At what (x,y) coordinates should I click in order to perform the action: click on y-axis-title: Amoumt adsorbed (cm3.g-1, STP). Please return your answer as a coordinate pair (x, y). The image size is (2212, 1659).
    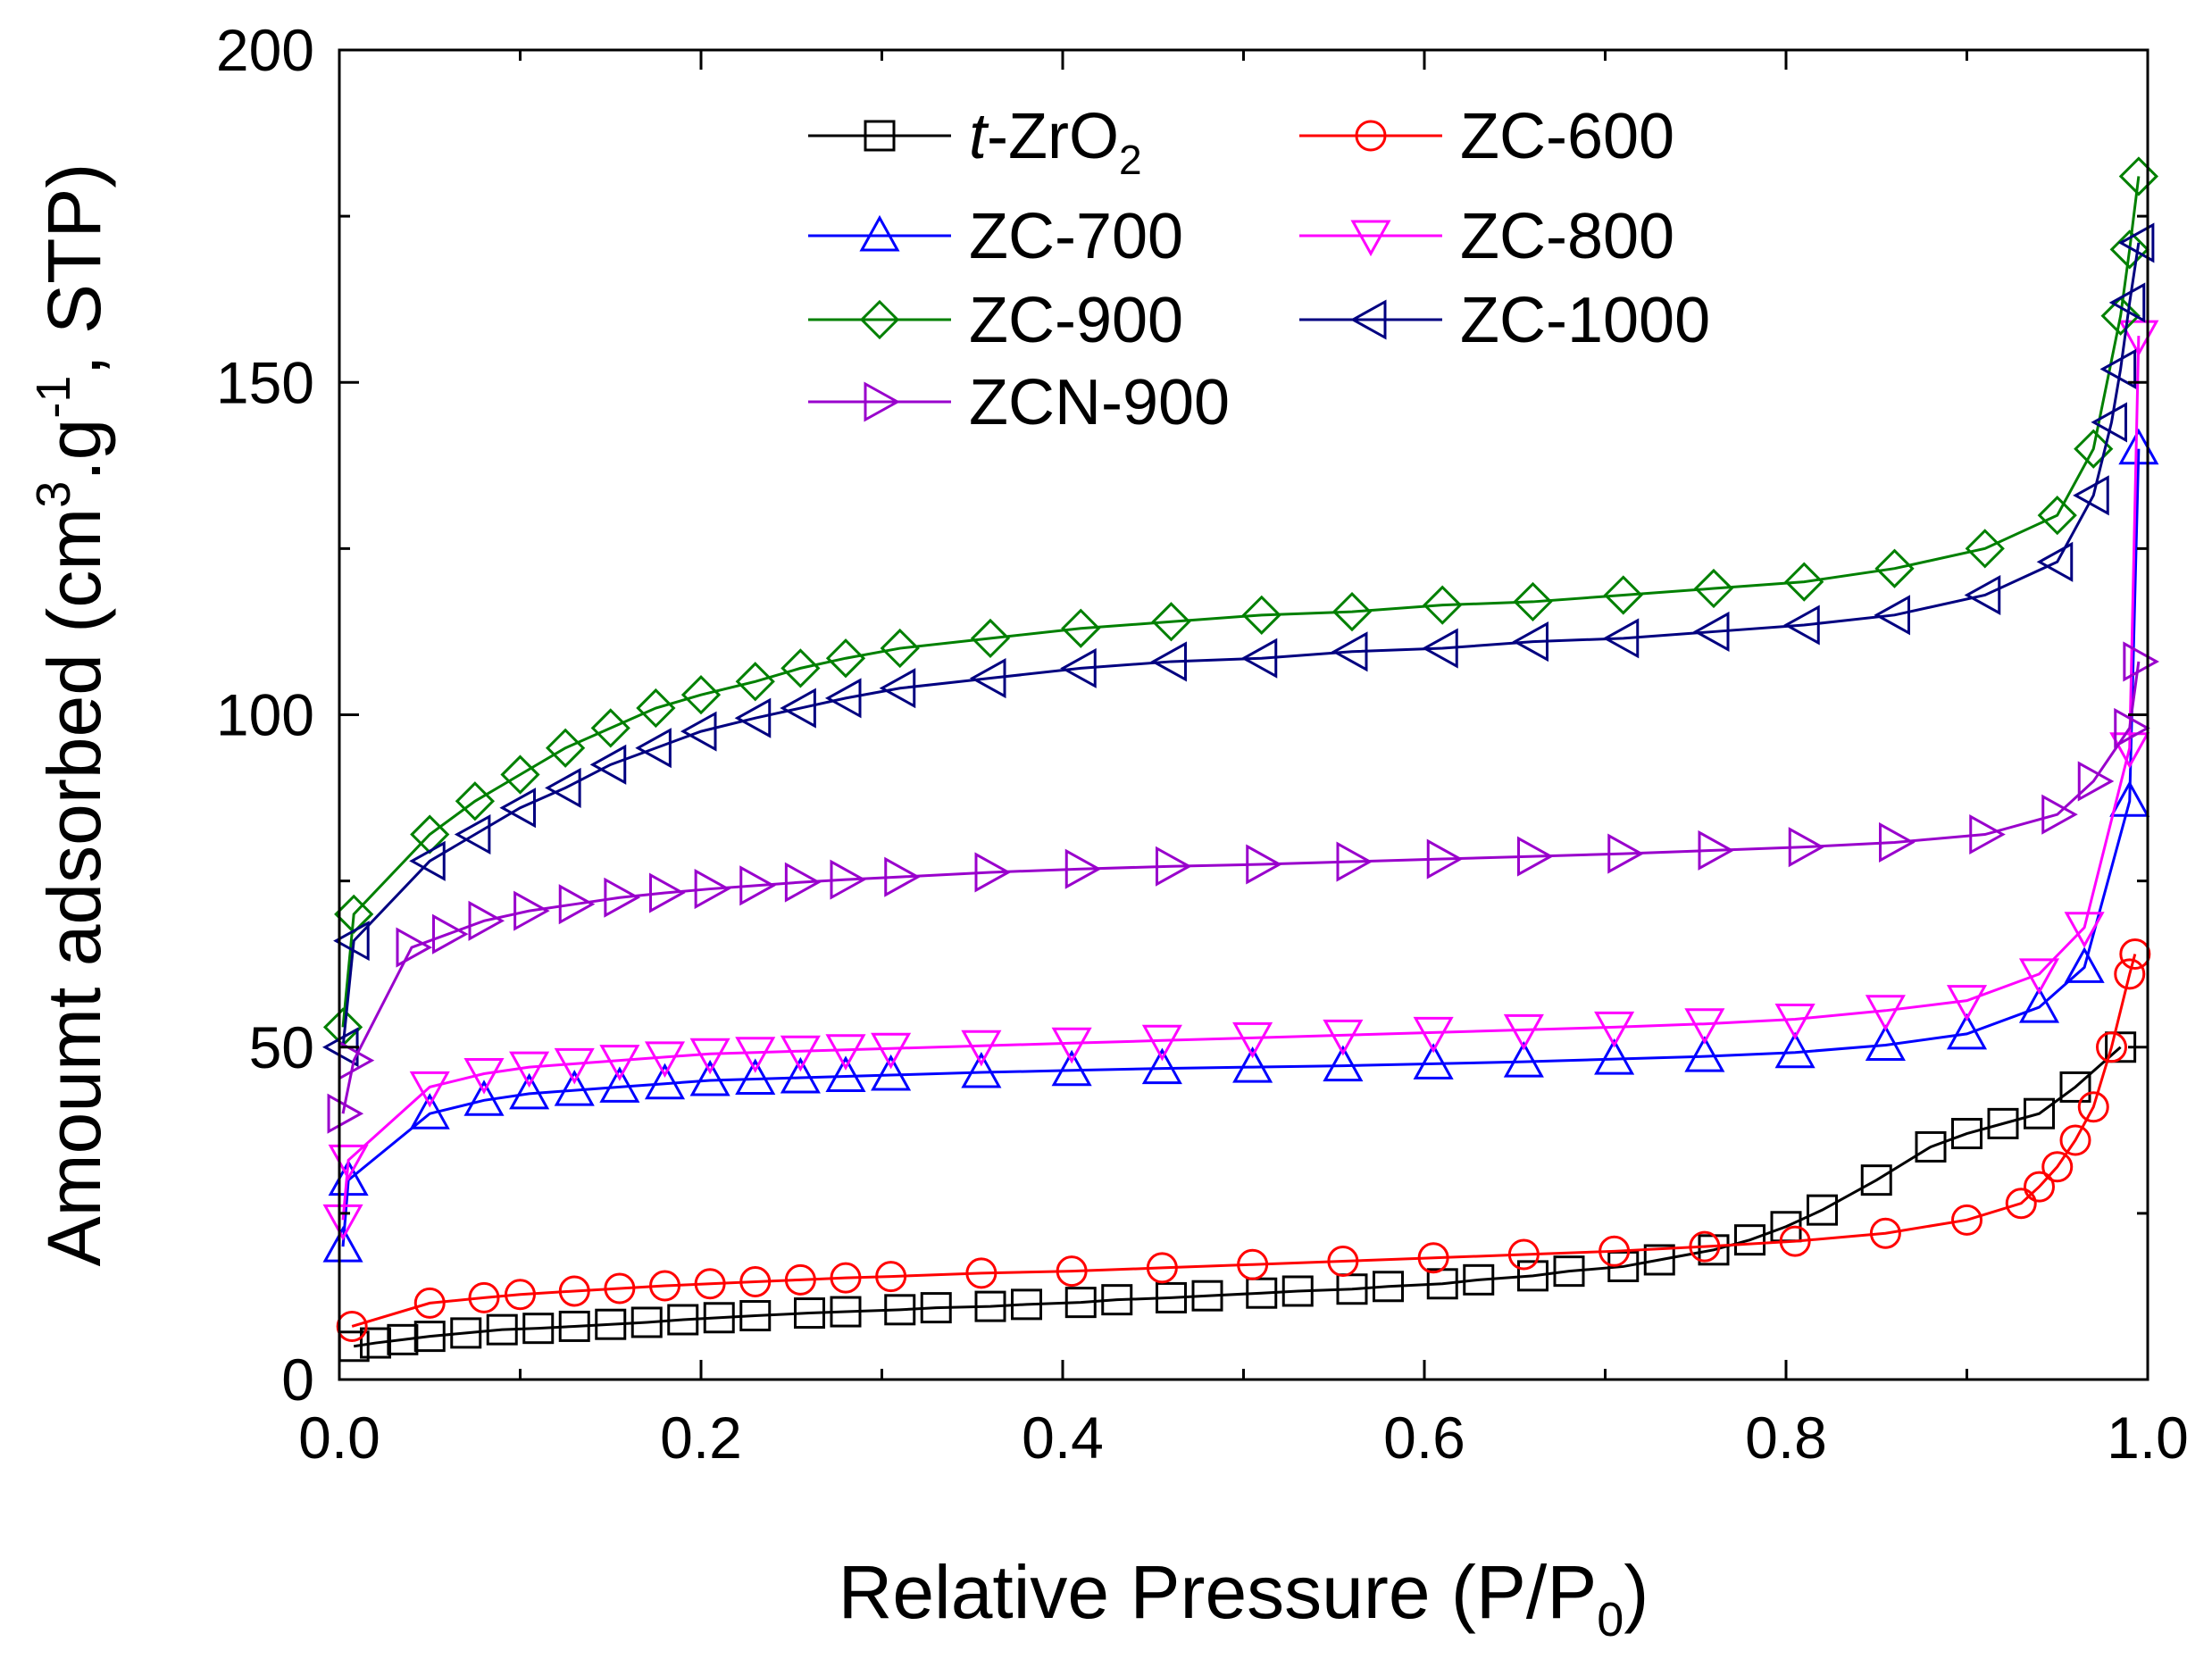
    Looking at the image, I should click on (71, 715).